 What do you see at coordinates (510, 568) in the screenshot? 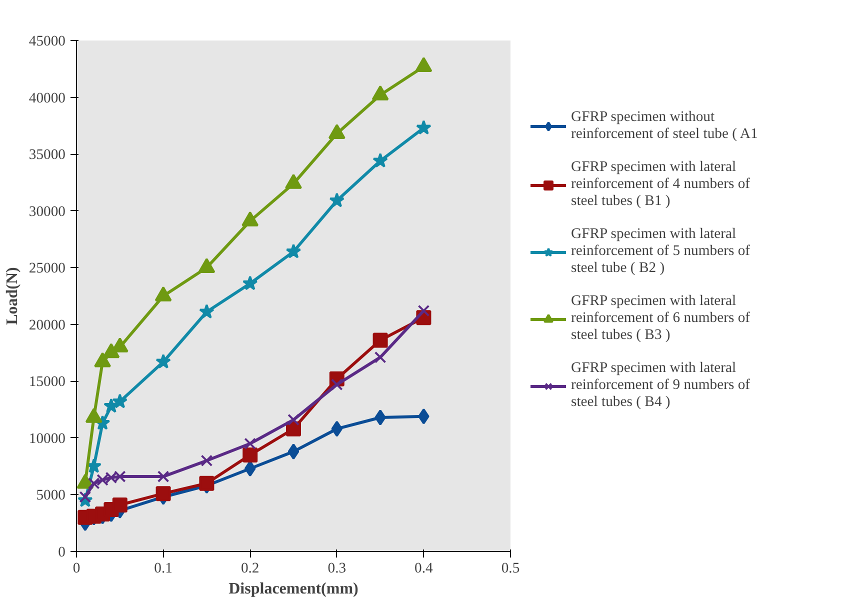
I see `x-tick-label: 0.5` at bounding box center [510, 568].